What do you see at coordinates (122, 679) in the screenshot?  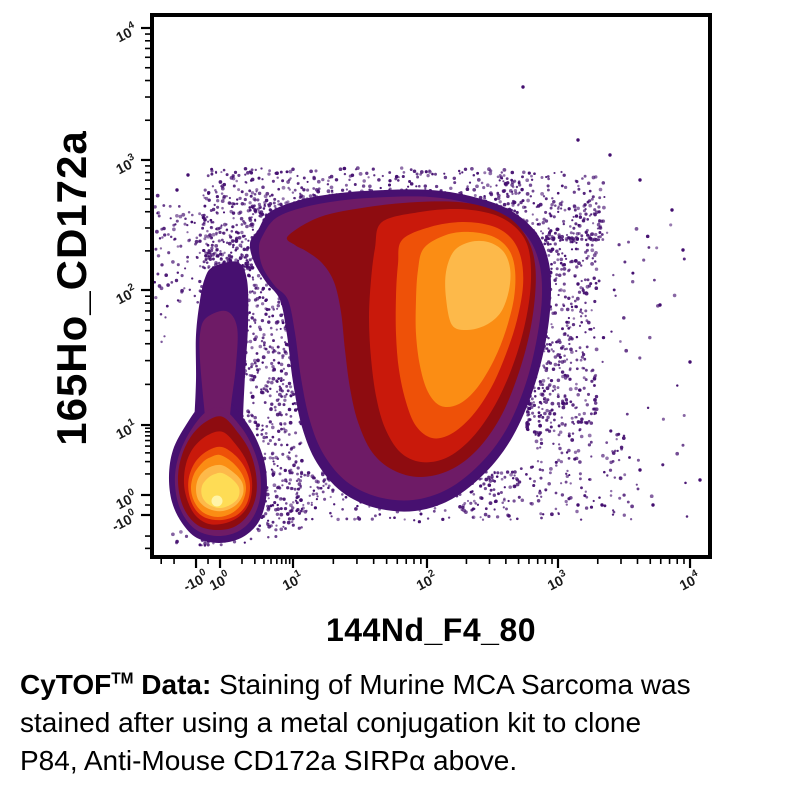 I see `trademark-symbol: TM` at bounding box center [122, 679].